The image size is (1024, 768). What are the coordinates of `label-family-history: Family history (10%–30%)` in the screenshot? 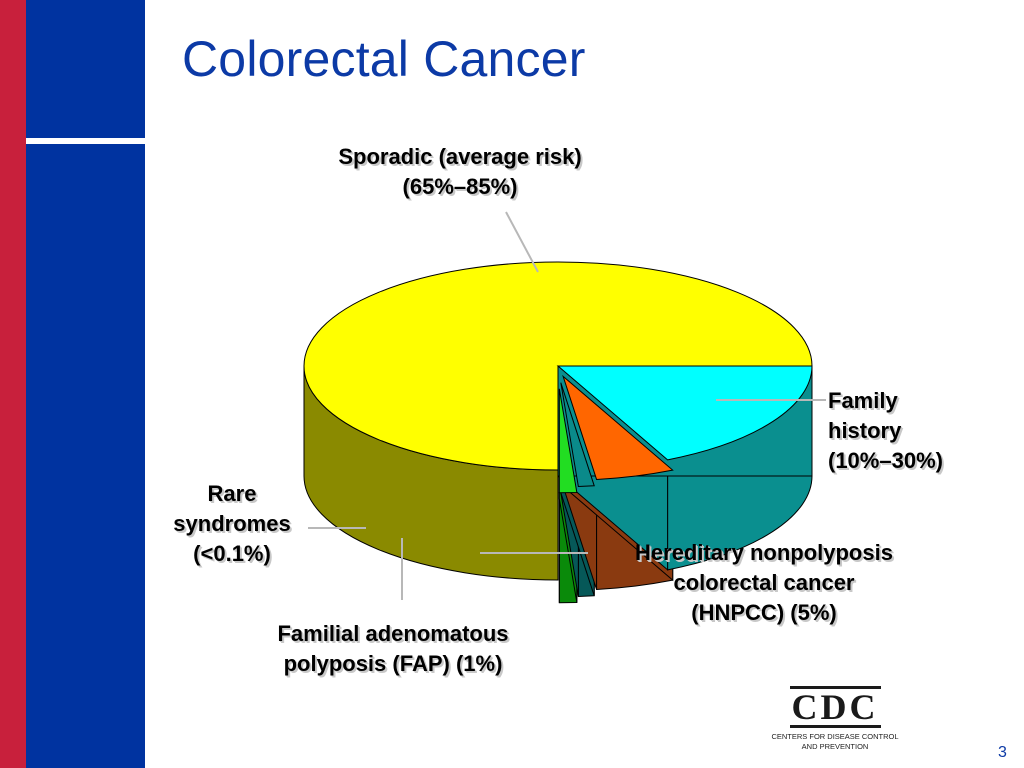 It's located at (908, 431).